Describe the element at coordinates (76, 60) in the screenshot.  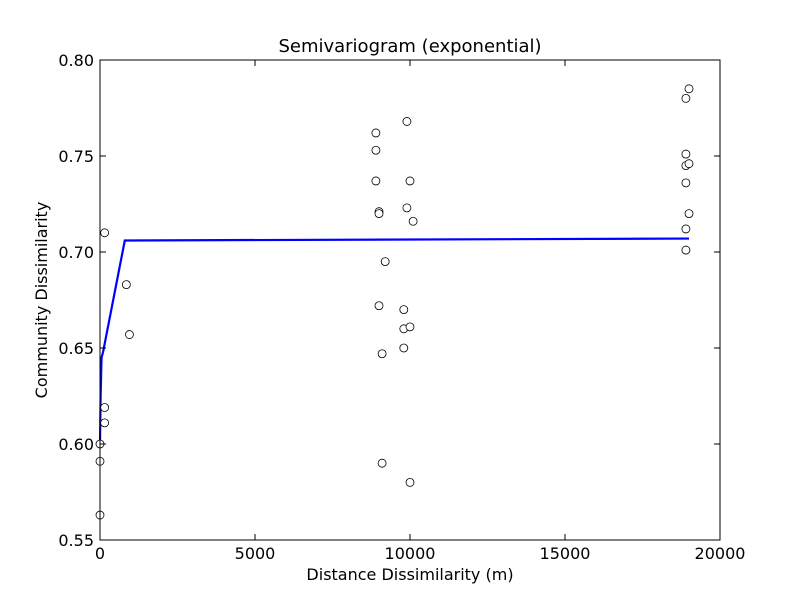
I see `y-tick-label: 0.80` at that location.